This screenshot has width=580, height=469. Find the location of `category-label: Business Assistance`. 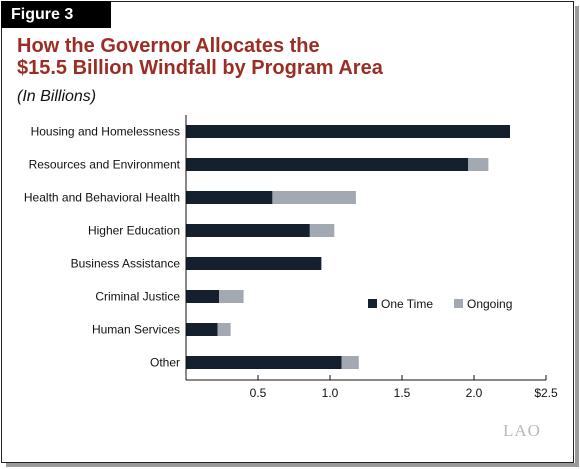

category-label: Business Assistance is located at coordinates (126, 264).